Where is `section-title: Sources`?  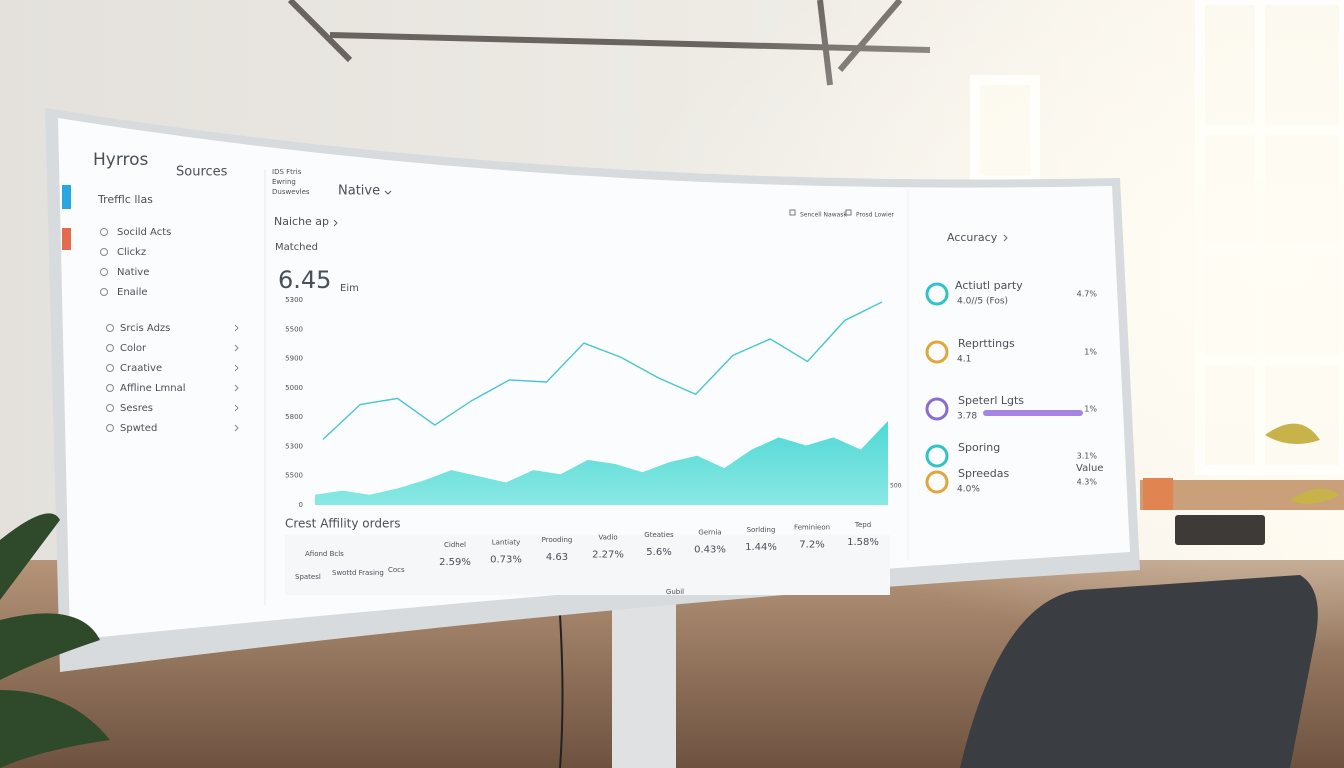
section-title: Sources is located at coordinates (202, 172).